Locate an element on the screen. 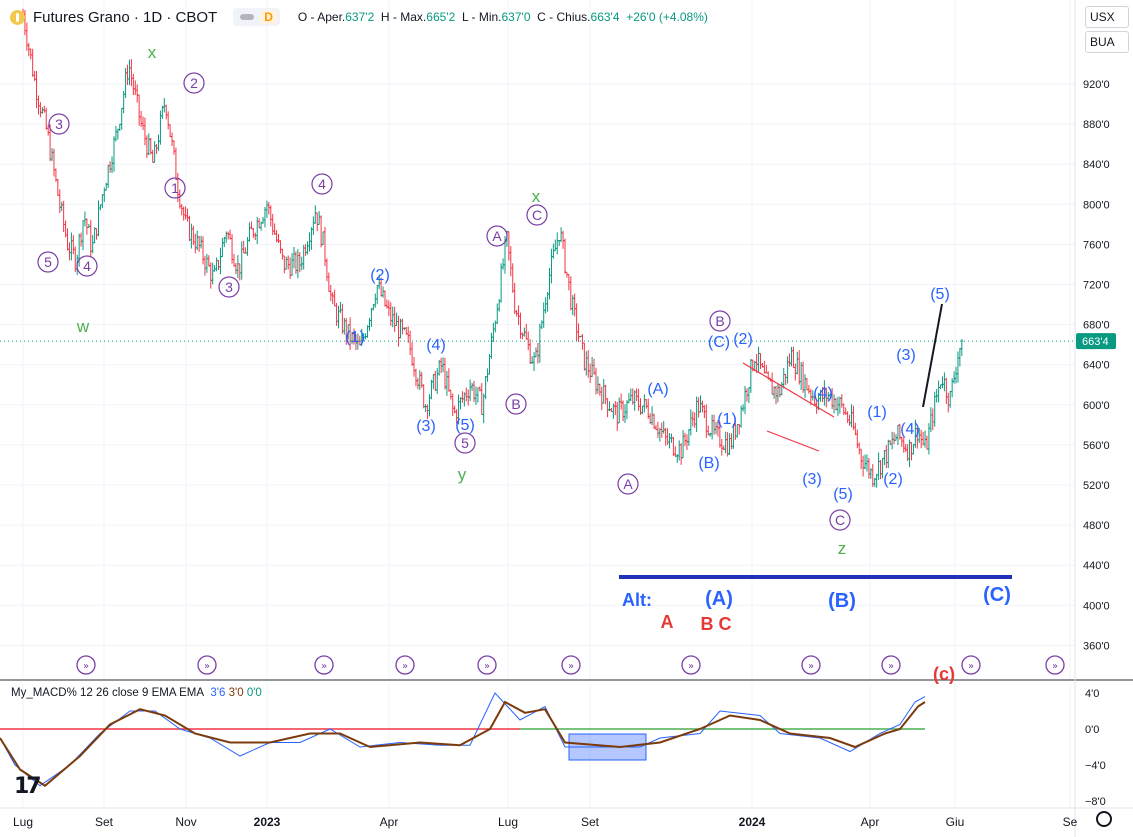 The height and width of the screenshot is (837, 1133). price-tick-label: 480'0 is located at coordinates (1096, 526).